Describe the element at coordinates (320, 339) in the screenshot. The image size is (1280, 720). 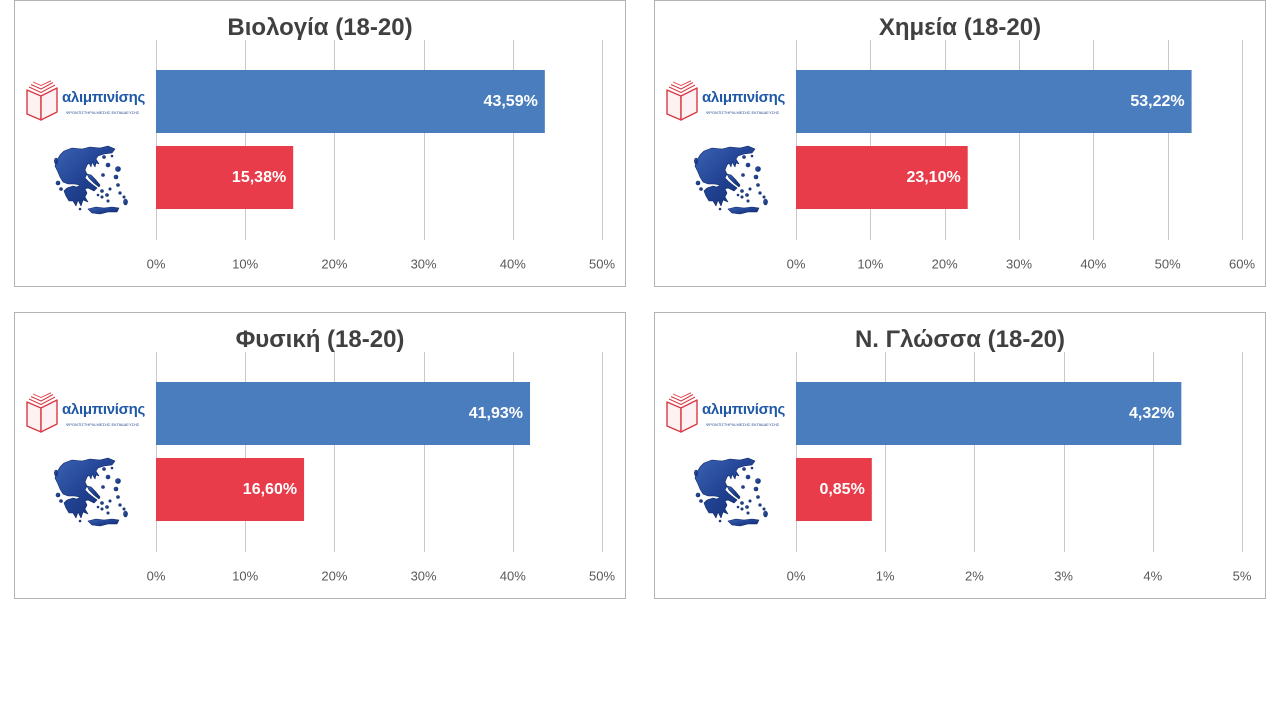
I see `chart-title: Φυσική (18-20)` at that location.